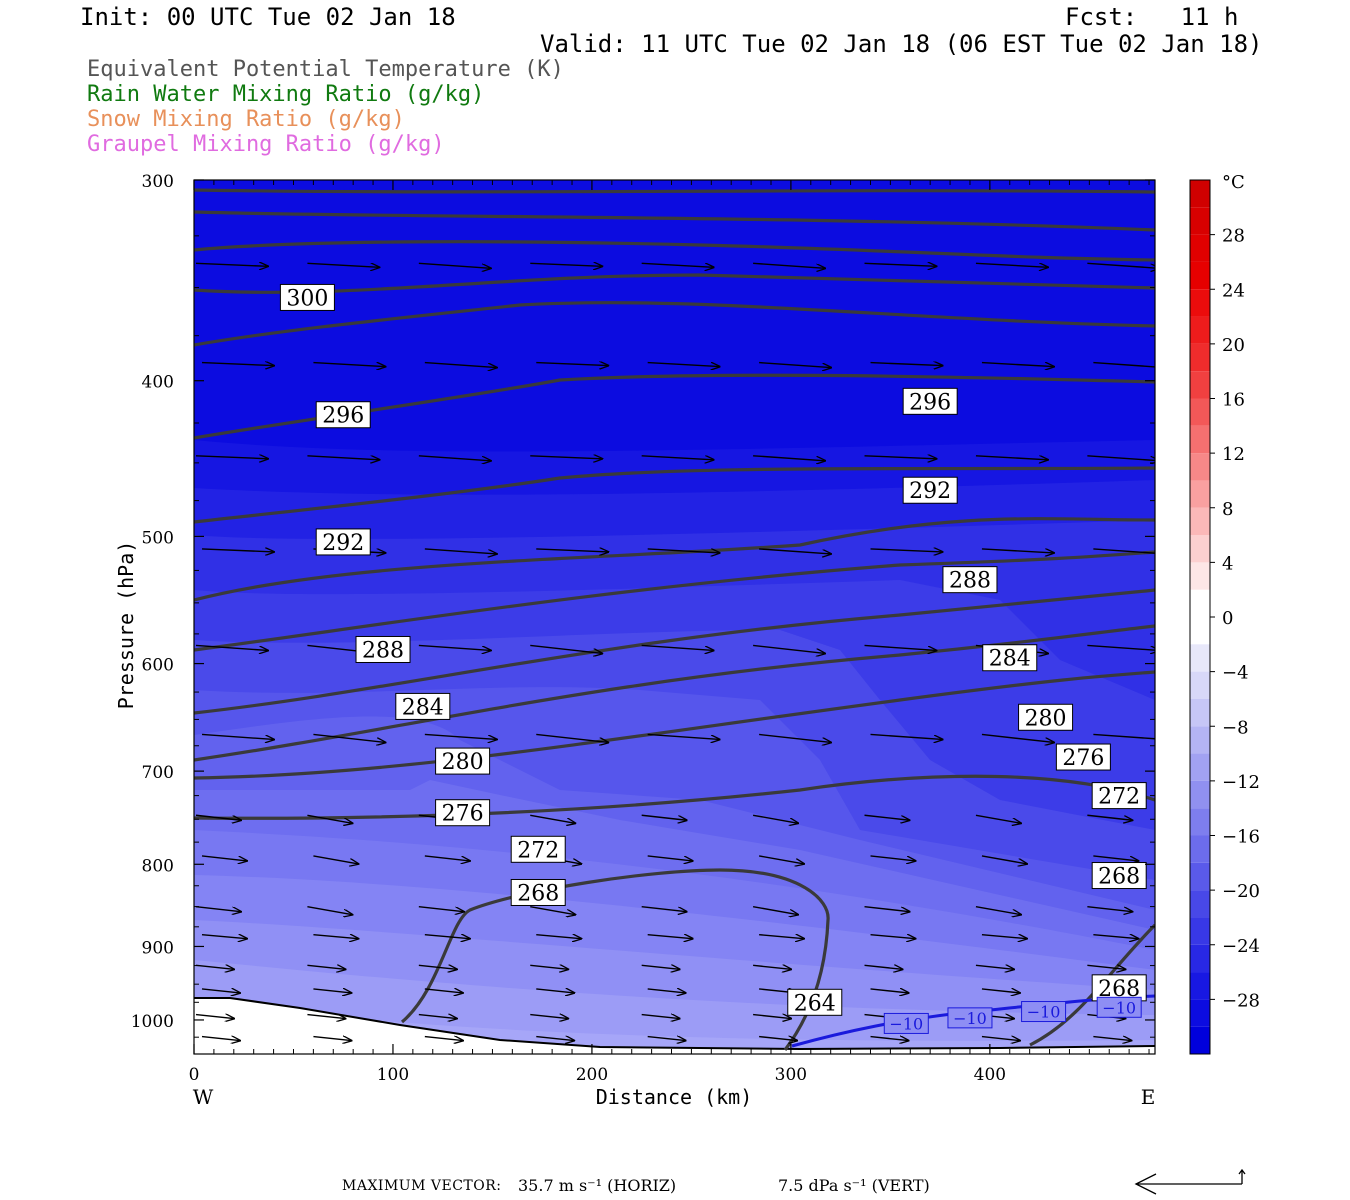 This screenshot has width=1350, height=1200. I want to click on theta-e-label: 276, so click(463, 813).